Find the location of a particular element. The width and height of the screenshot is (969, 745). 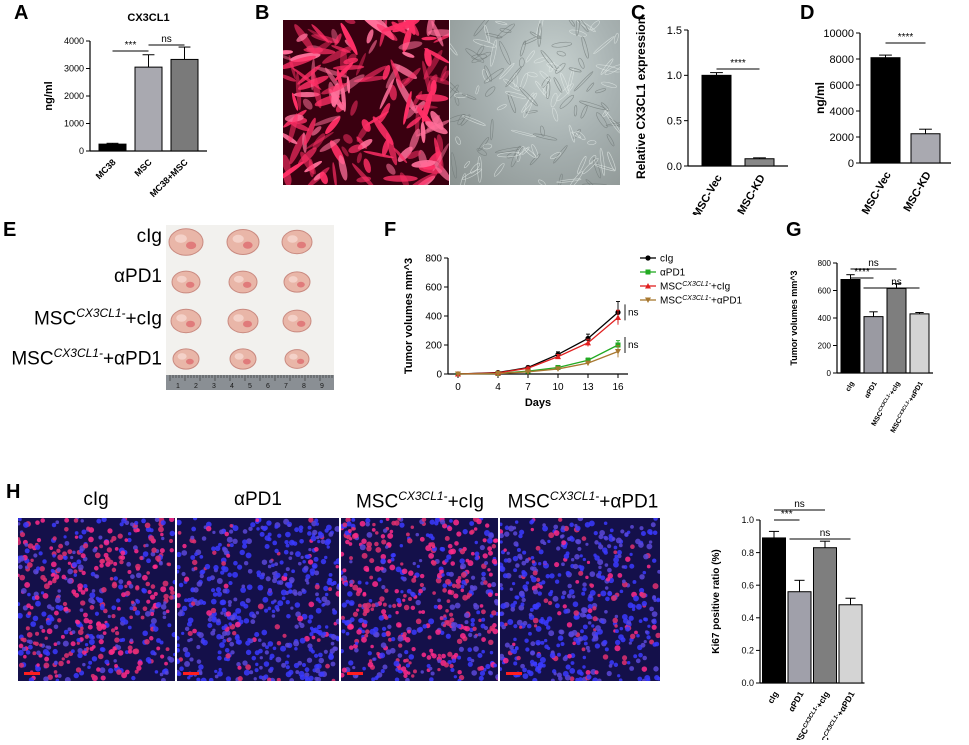

tumor-vessel is located at coordinates (301, 361).